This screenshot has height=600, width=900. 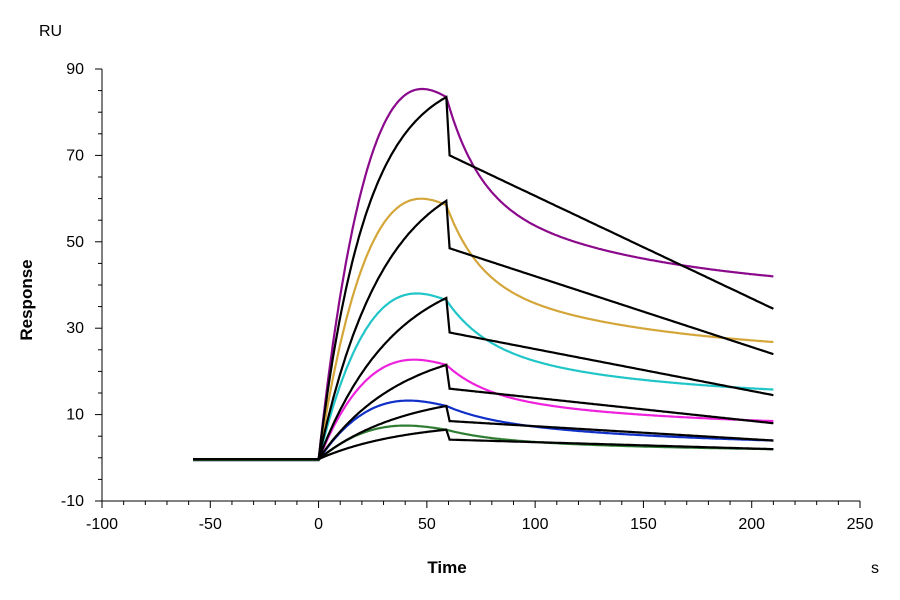 What do you see at coordinates (81, 285) in the screenshot?
I see `y-ticks: -10 10 30 50 70 90` at bounding box center [81, 285].